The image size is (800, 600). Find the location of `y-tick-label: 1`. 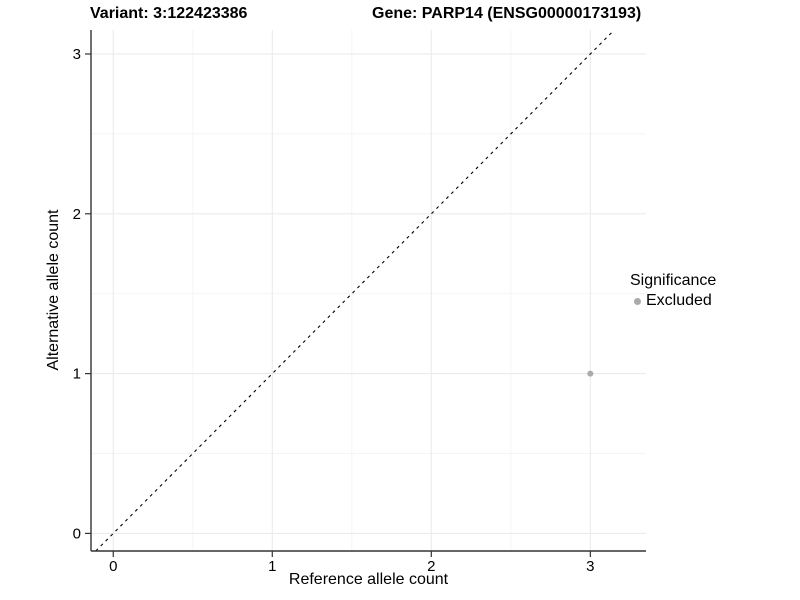

y-tick-label: 1 is located at coordinates (77, 374).